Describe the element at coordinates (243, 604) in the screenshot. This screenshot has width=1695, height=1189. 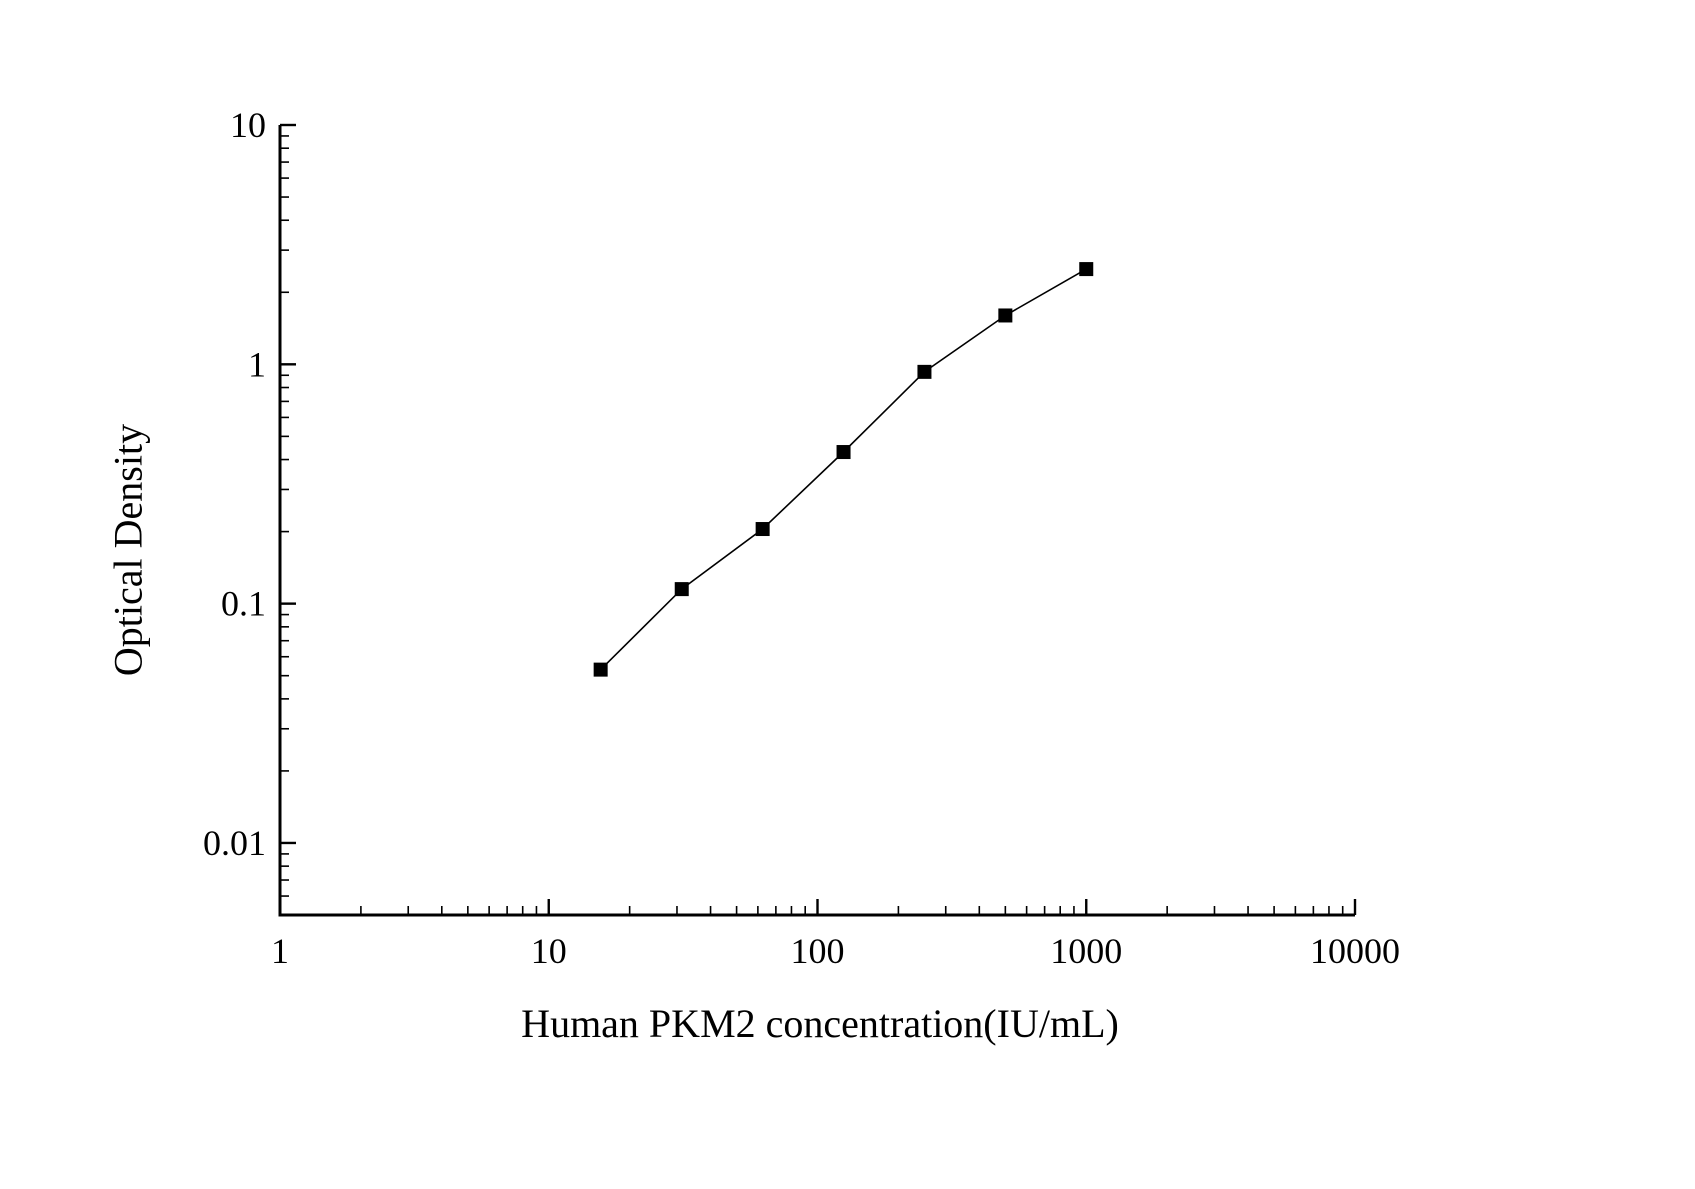
I see `y-tick-label: 0.1` at that location.